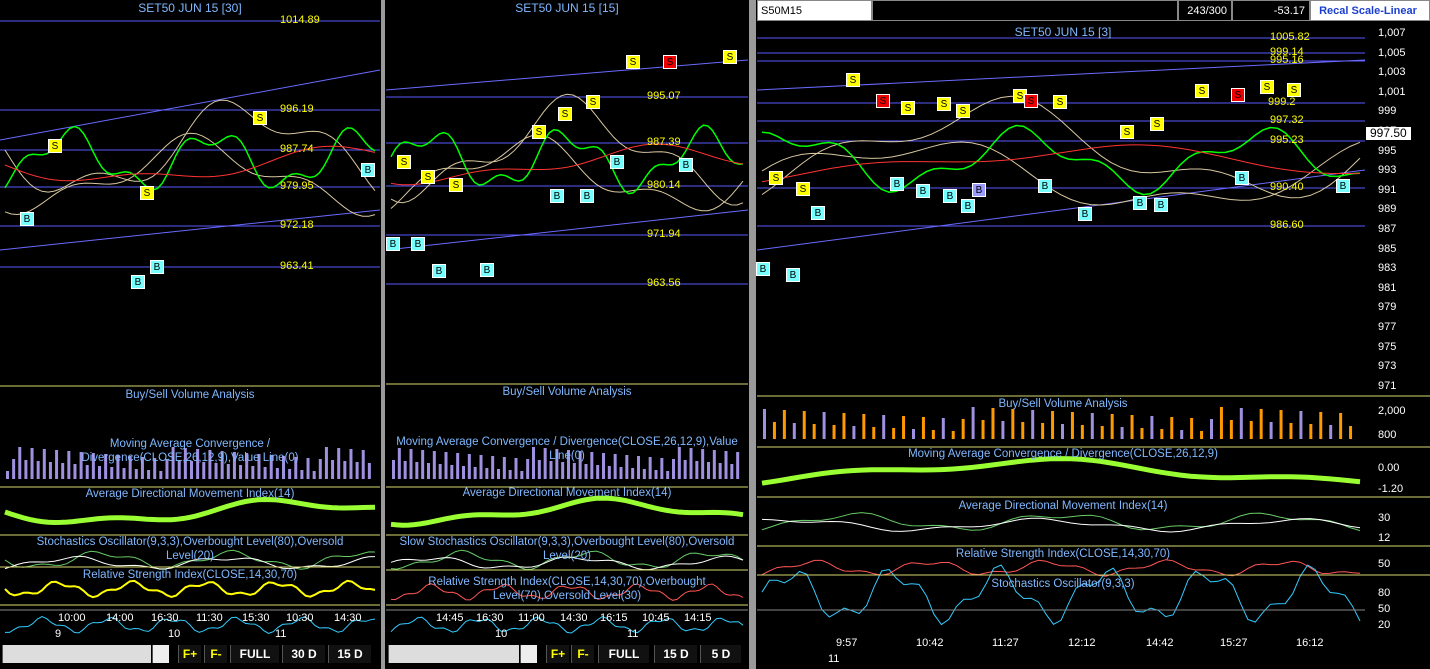 The width and height of the screenshot is (1430, 669). What do you see at coordinates (1392, 33) in the screenshot?
I see `y-axis-label: 1,007` at bounding box center [1392, 33].